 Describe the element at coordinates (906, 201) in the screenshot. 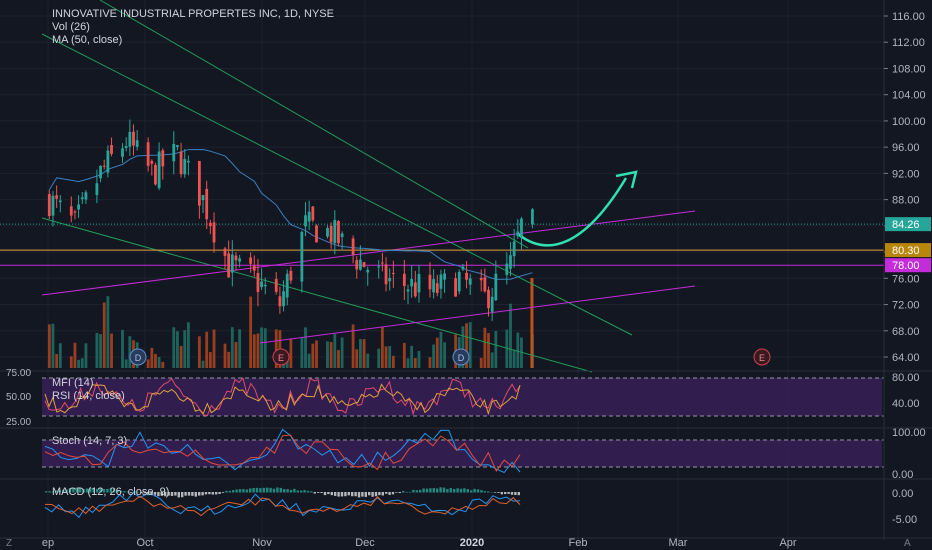

I see `y-tick-label: 88.00` at that location.